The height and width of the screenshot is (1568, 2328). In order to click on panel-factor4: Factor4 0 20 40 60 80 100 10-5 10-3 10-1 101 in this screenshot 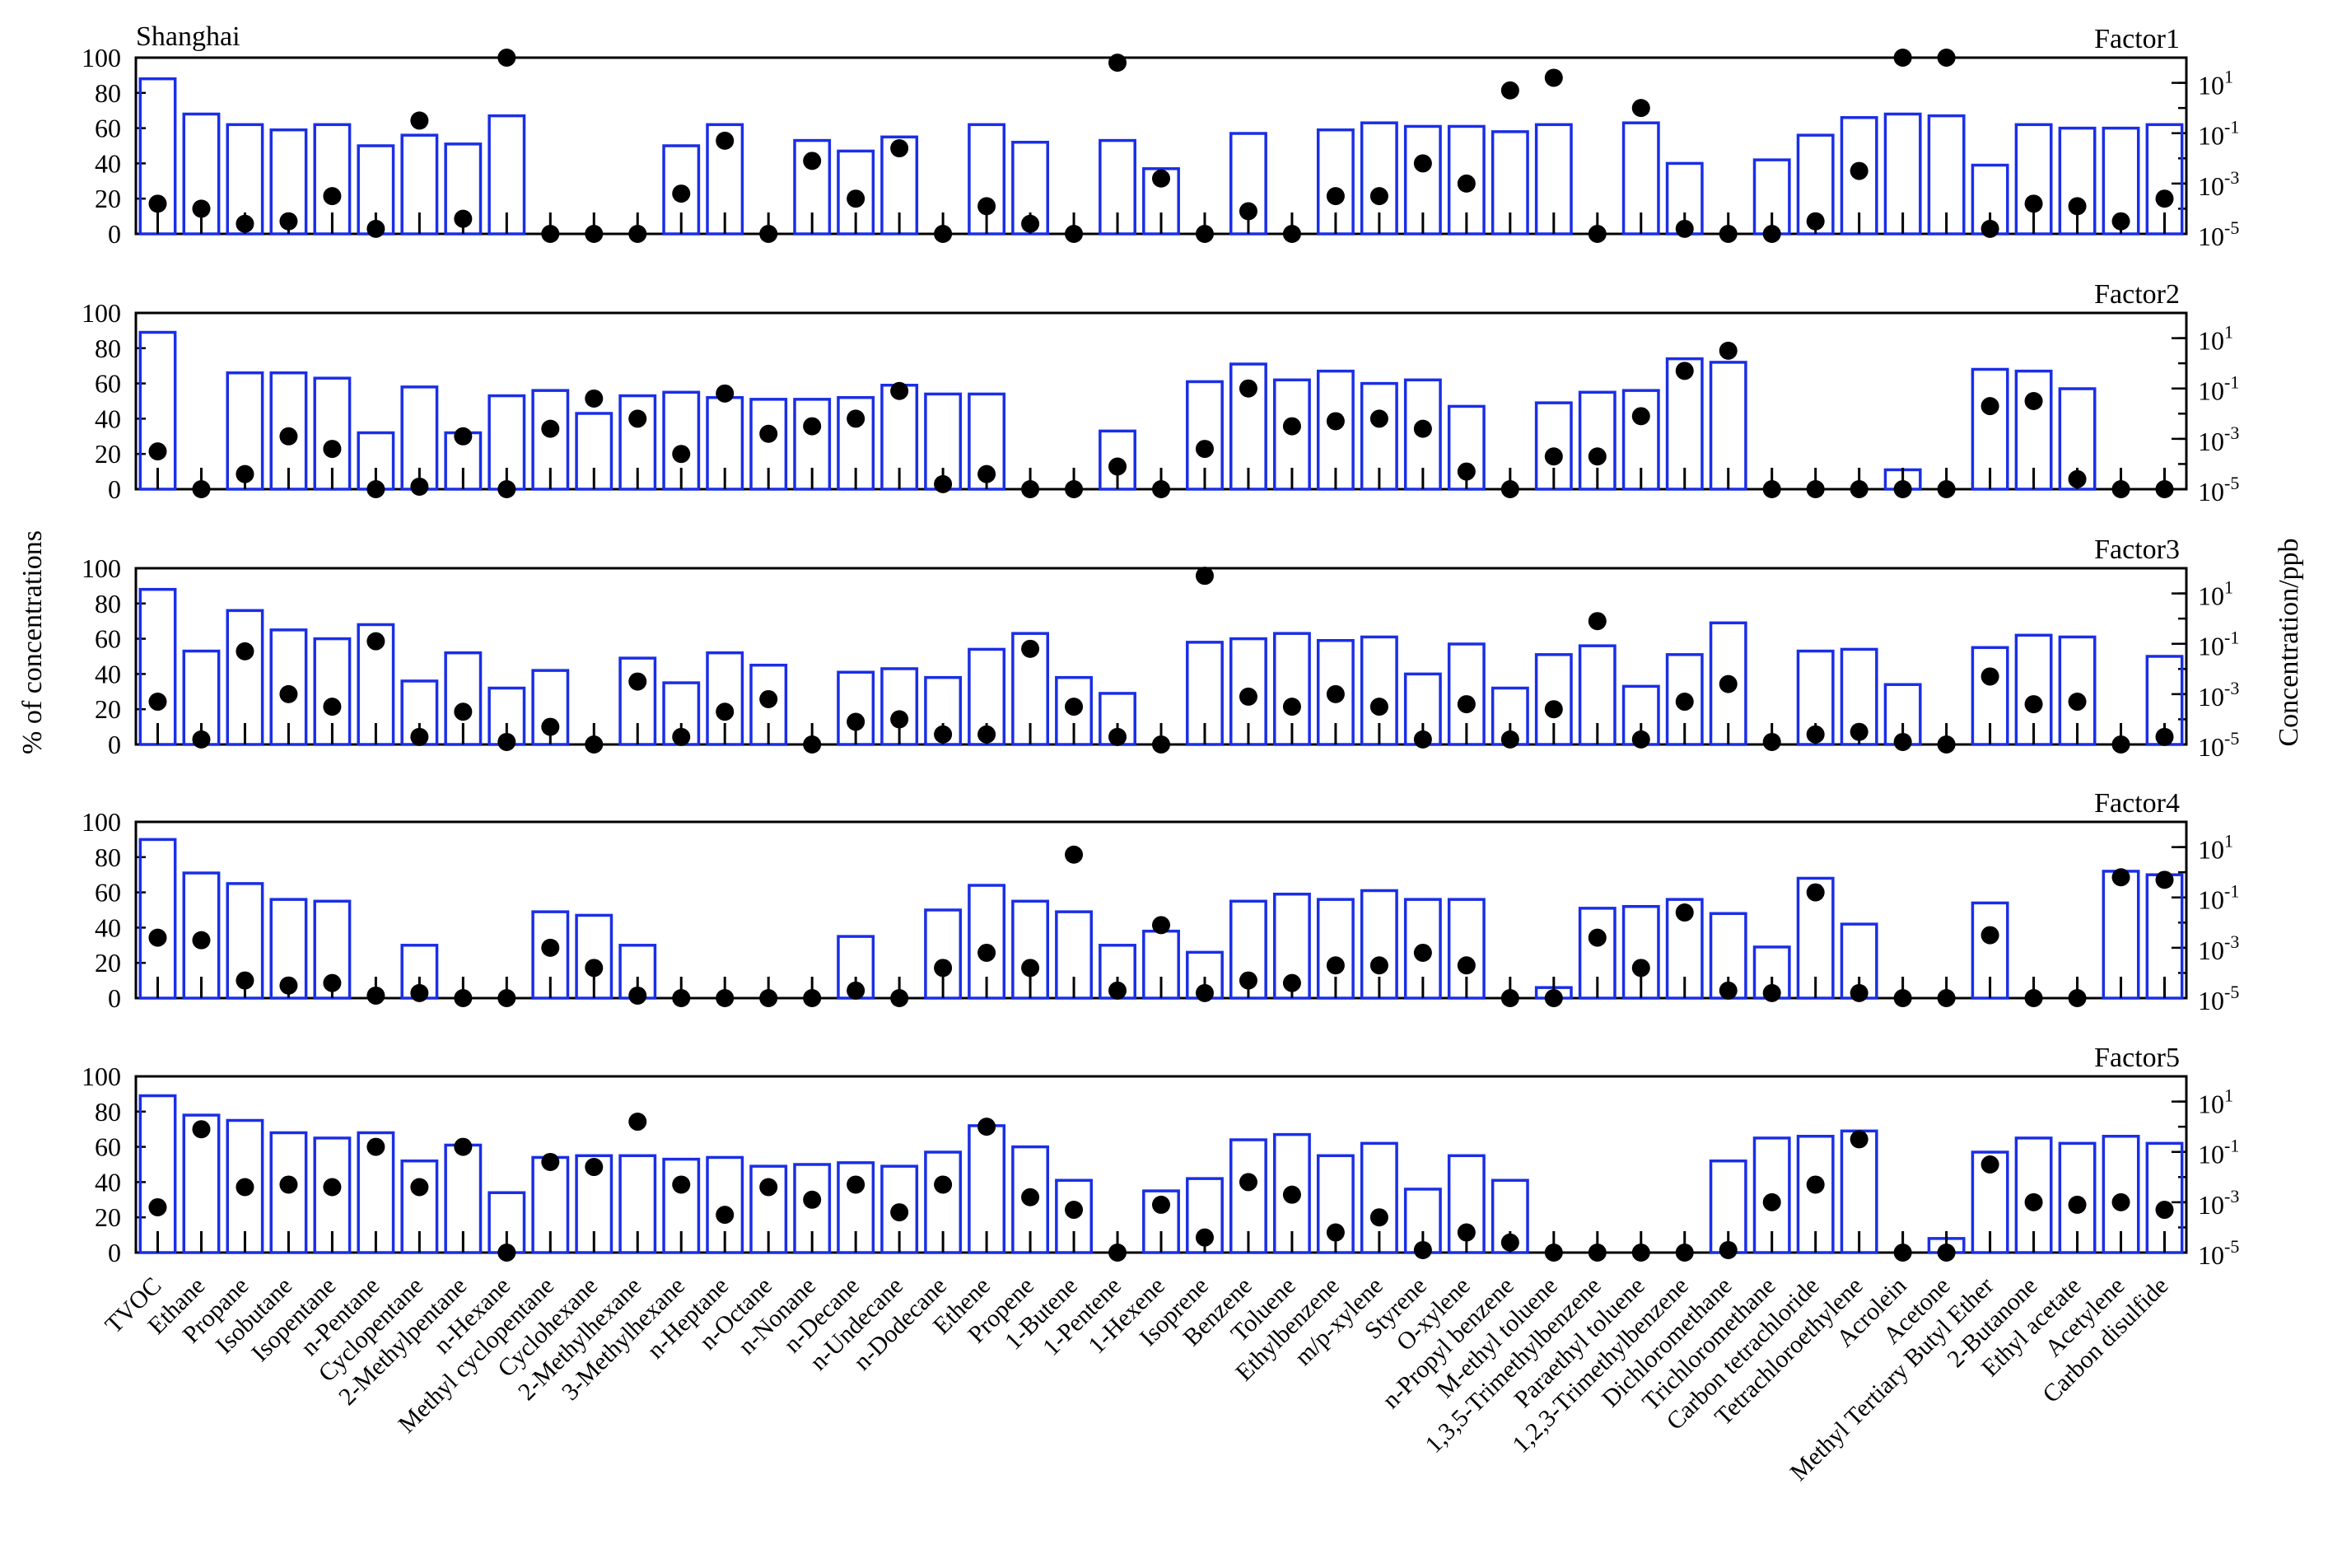, I will do `click(1160, 901)`.